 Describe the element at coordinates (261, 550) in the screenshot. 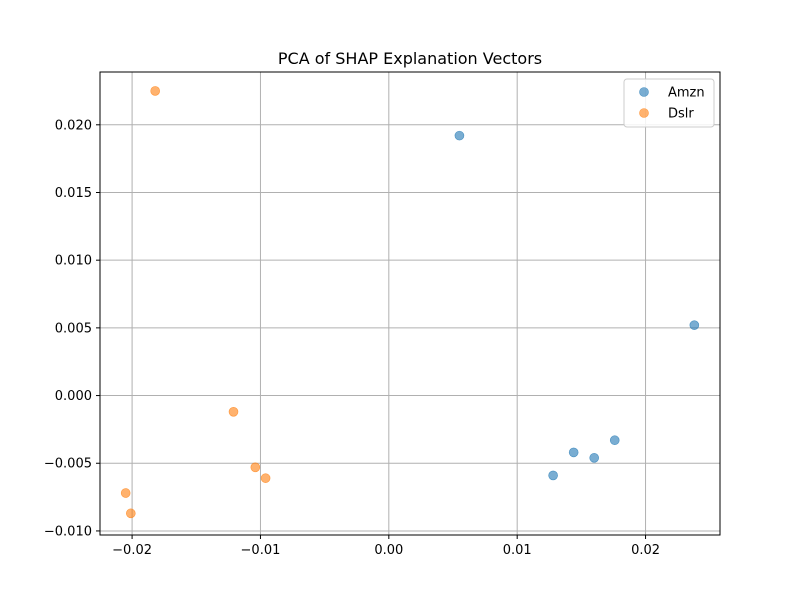

I see `x-tick-label: −0.01` at that location.